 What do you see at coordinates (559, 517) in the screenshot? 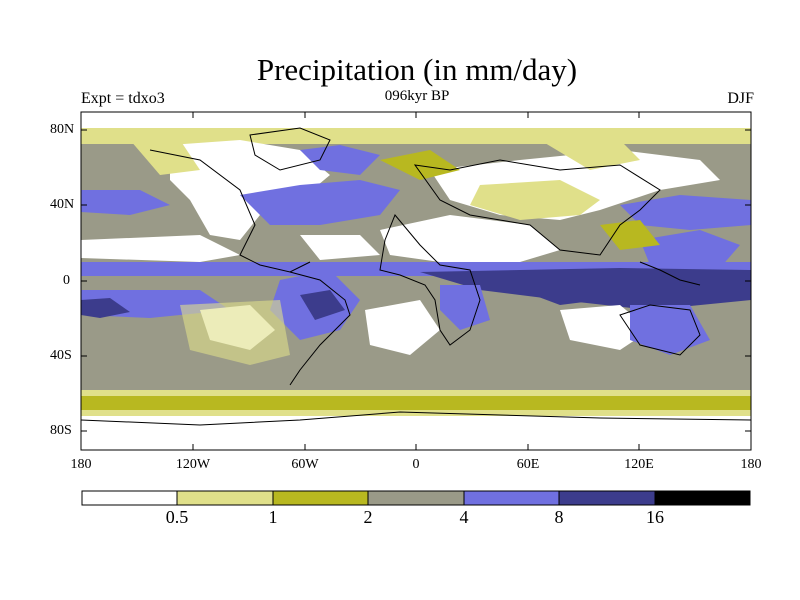
I see `colorbar-label: 8` at bounding box center [559, 517].